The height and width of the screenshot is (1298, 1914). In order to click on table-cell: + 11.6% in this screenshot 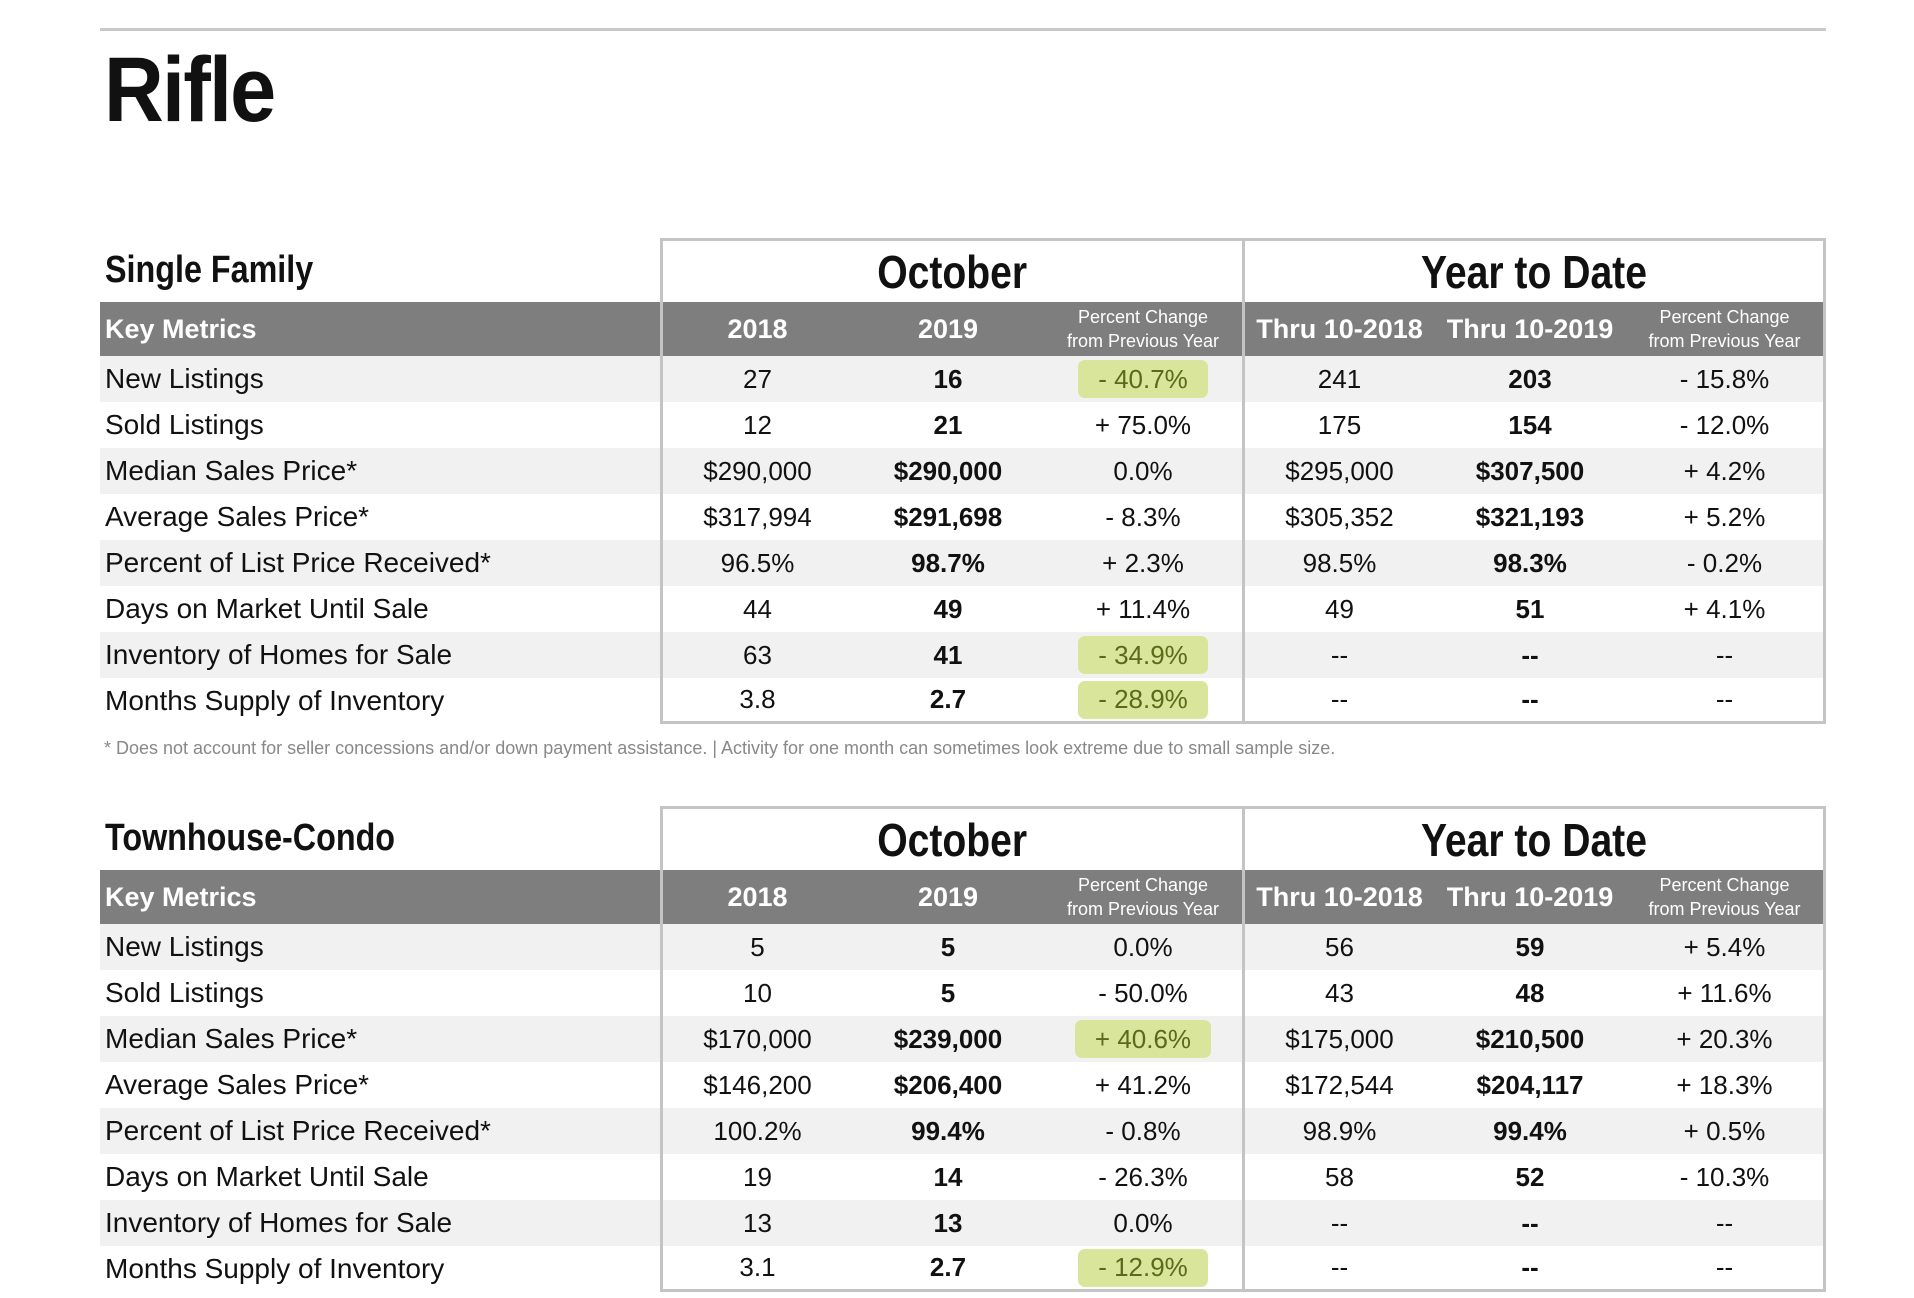, I will do `click(1726, 993)`.